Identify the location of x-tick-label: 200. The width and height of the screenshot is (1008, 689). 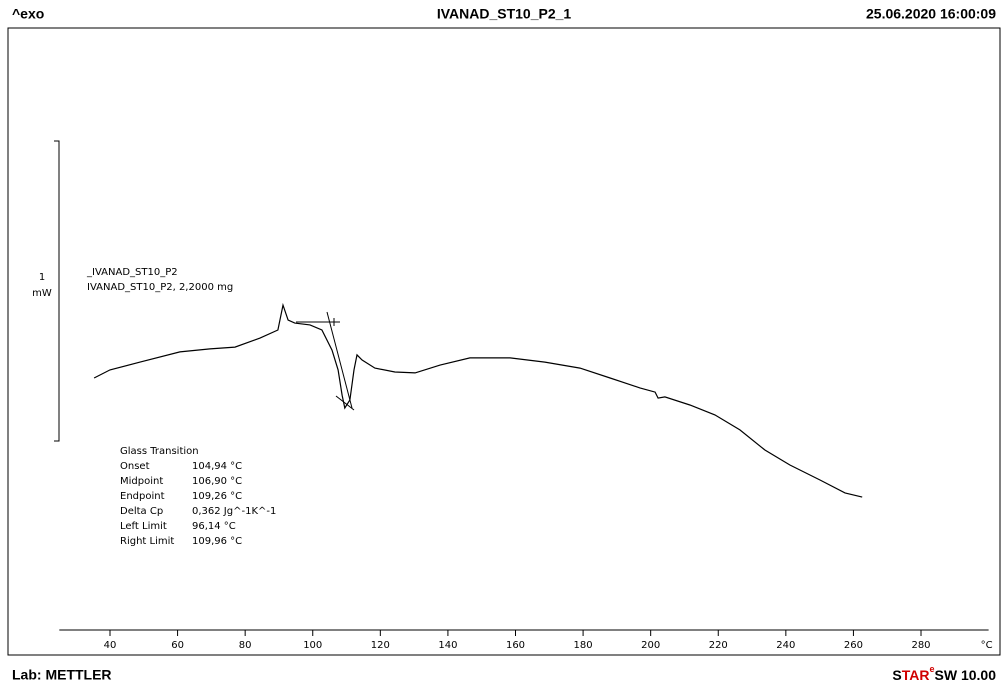
(650, 645).